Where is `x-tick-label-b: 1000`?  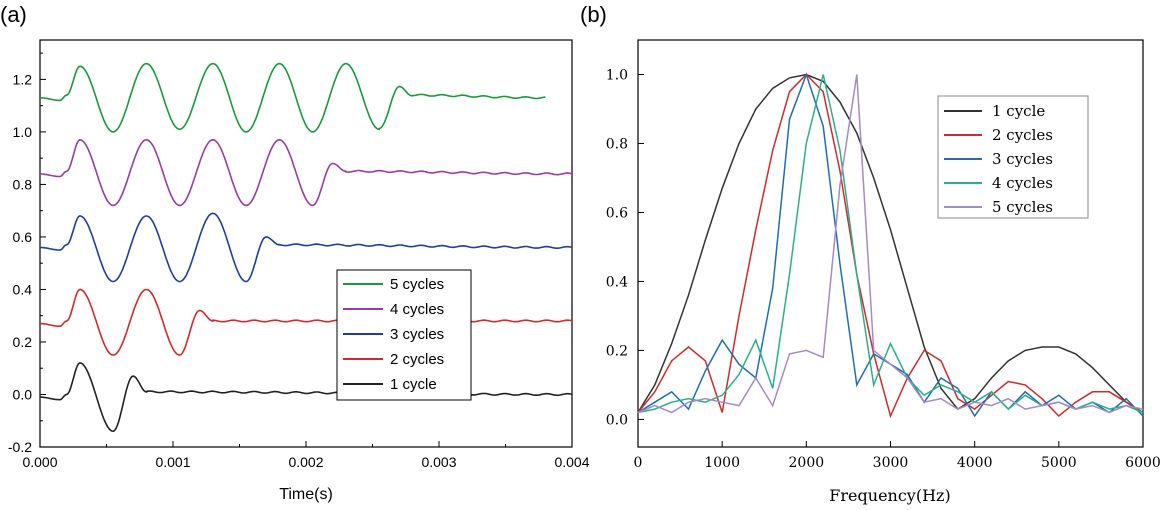
x-tick-label-b: 1000 is located at coordinates (722, 463).